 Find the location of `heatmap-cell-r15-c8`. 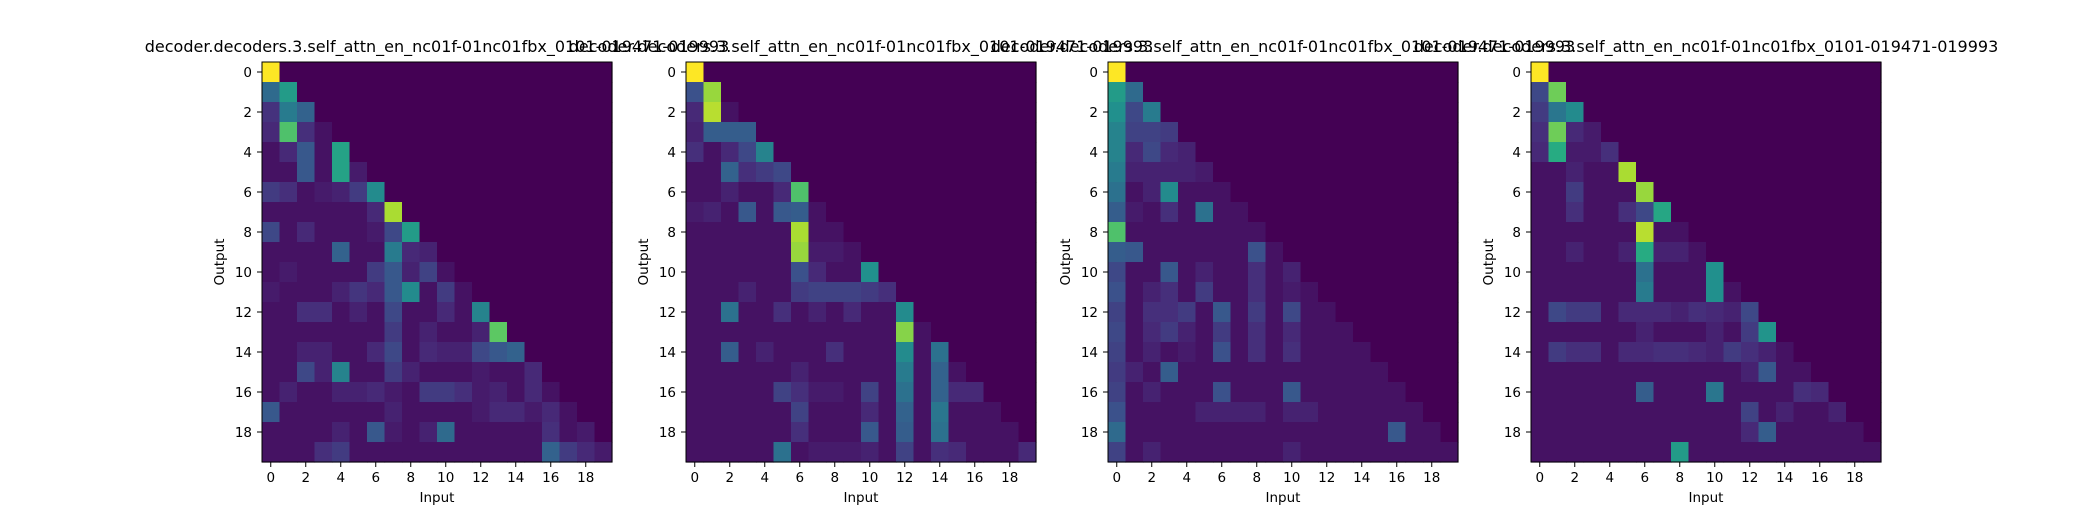

heatmap-cell-r15-c8 is located at coordinates (1680, 372).